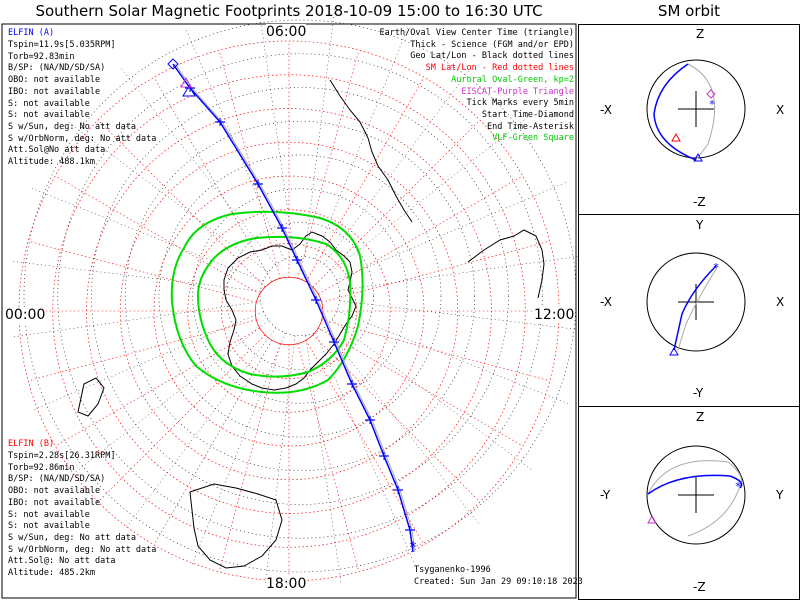 This screenshot has height=600, width=800. What do you see at coordinates (699, 587) in the screenshot?
I see `panel3-bottom-label: -Z` at bounding box center [699, 587].